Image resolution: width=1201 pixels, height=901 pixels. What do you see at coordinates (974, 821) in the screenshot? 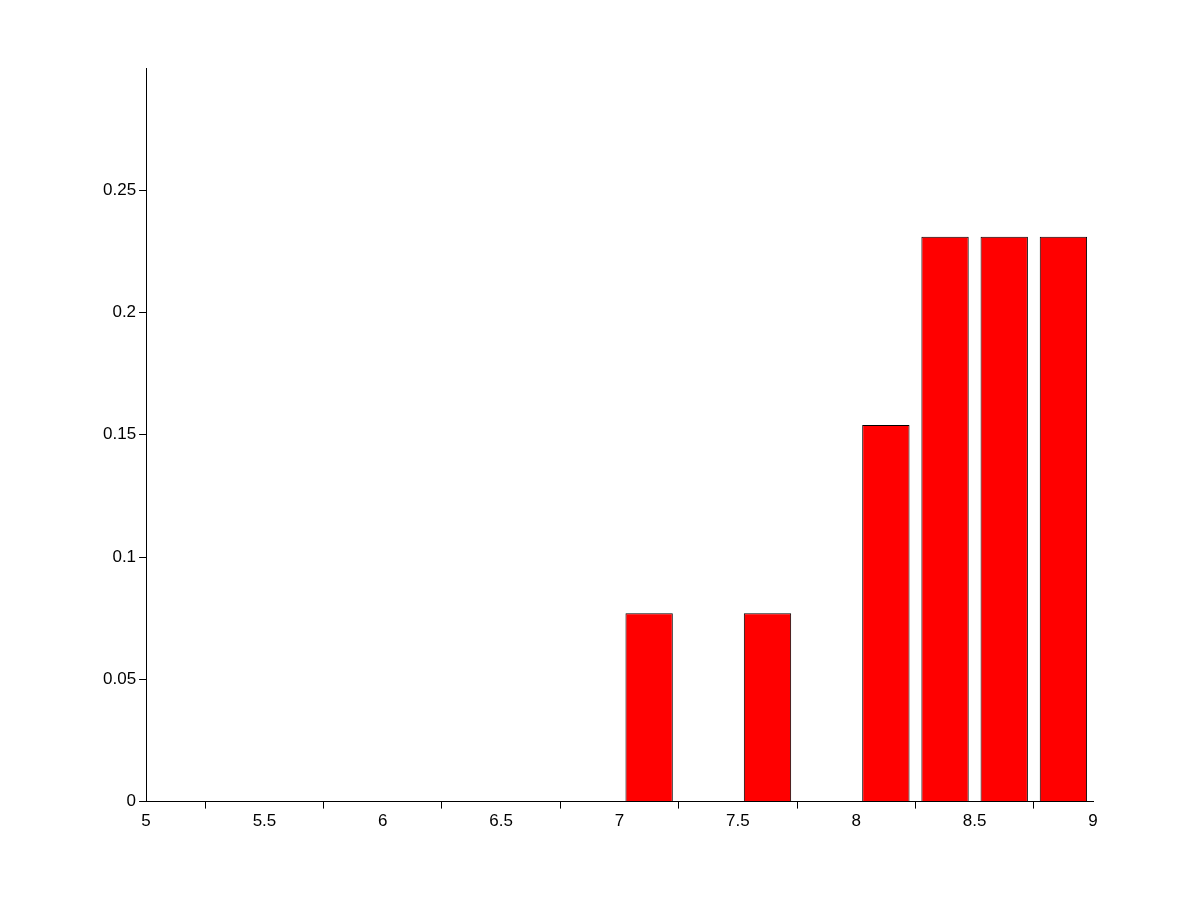
I see `x-tick-label: 8.5` at bounding box center [974, 821].